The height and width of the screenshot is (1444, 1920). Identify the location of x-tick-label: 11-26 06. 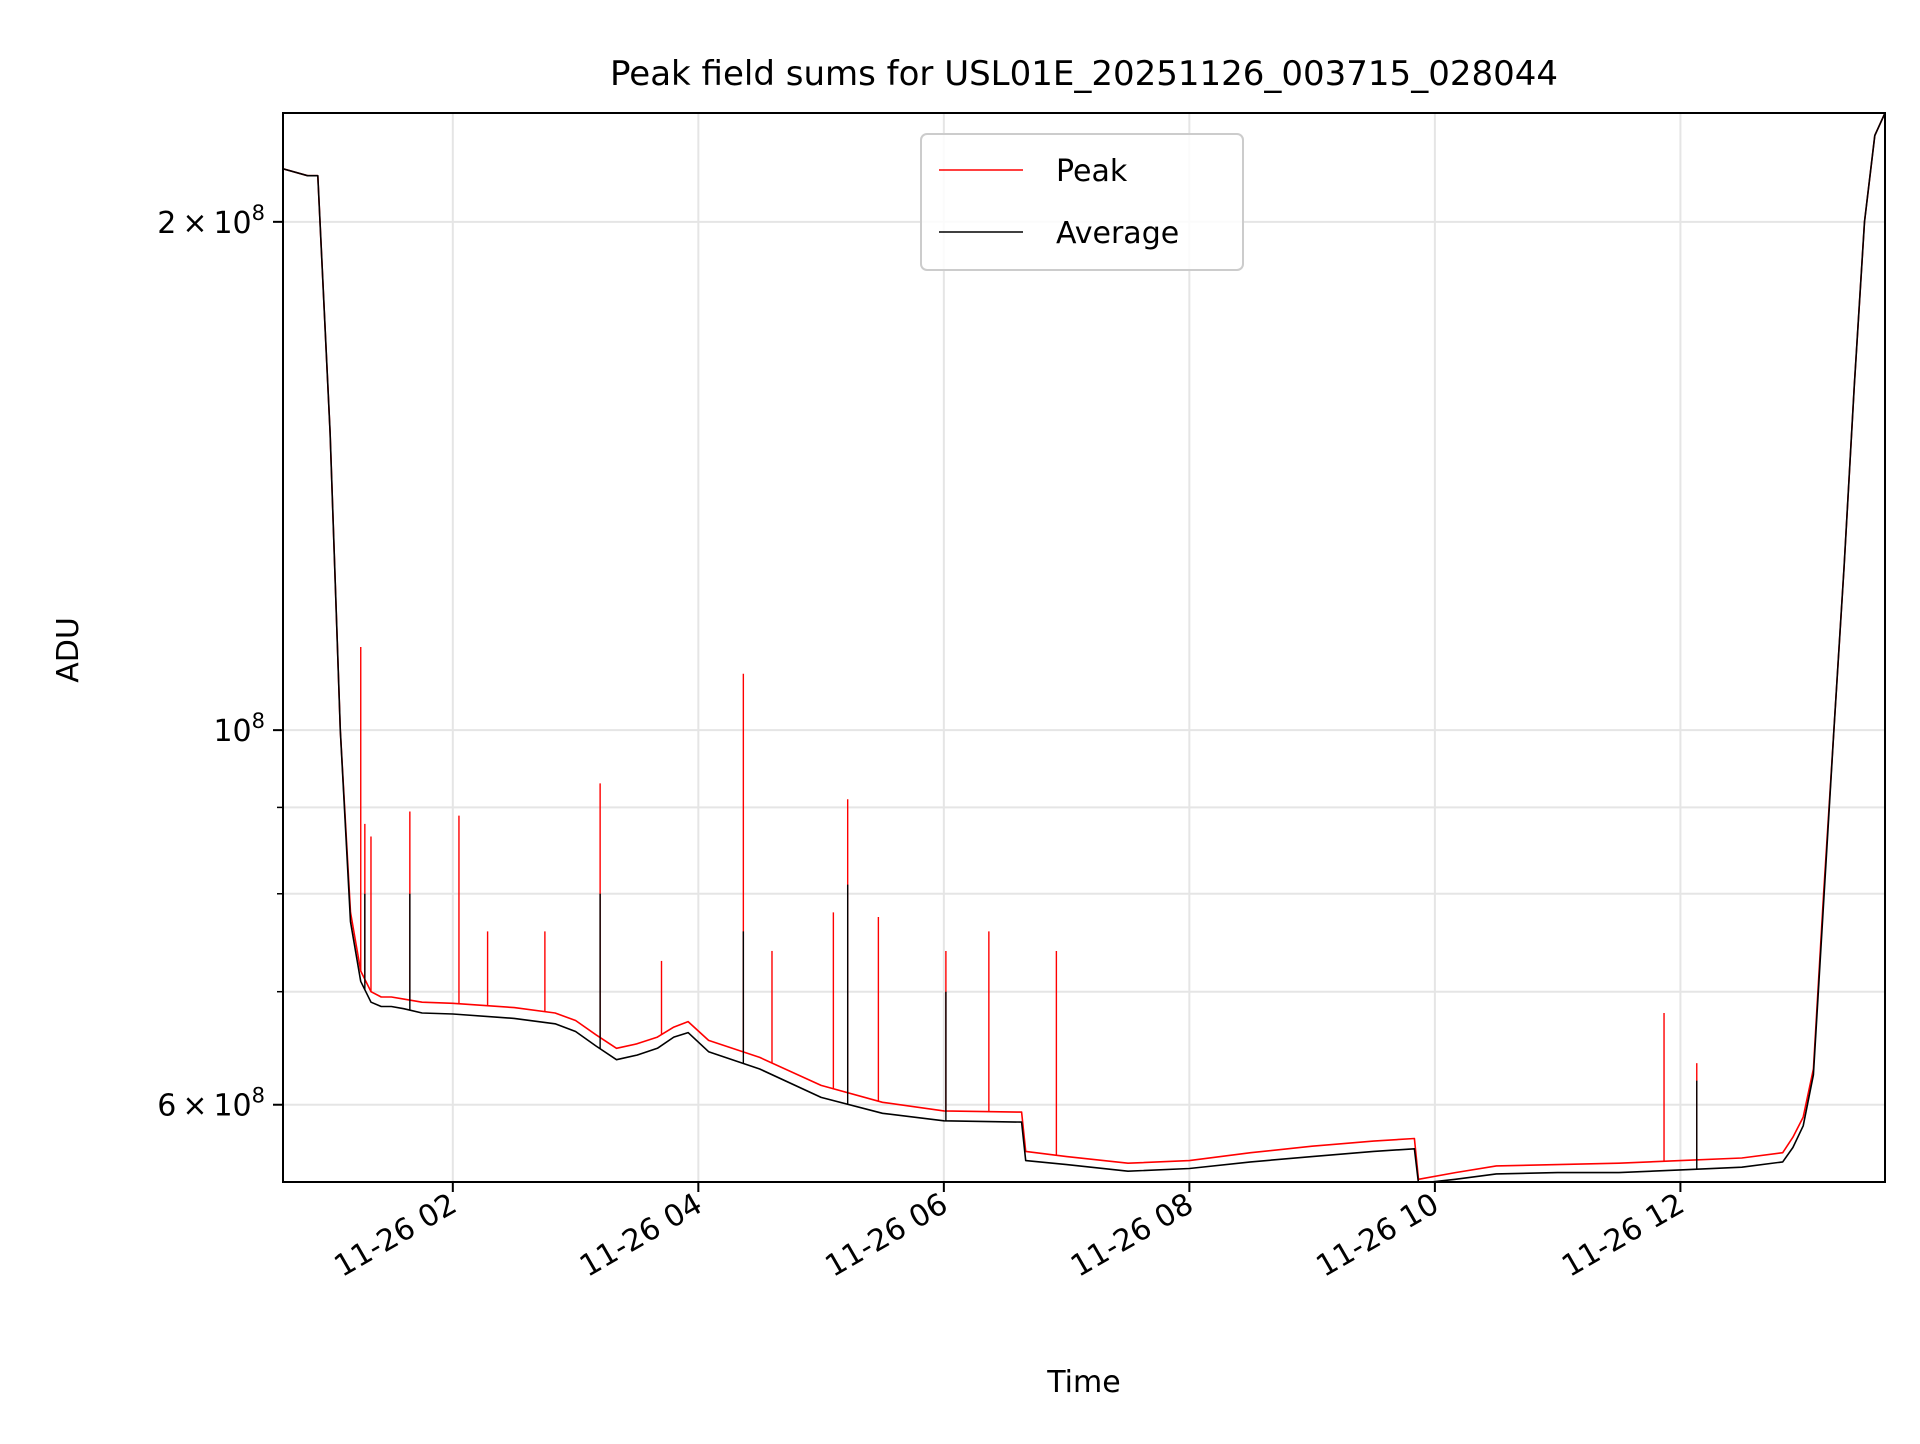
(887, 1236).